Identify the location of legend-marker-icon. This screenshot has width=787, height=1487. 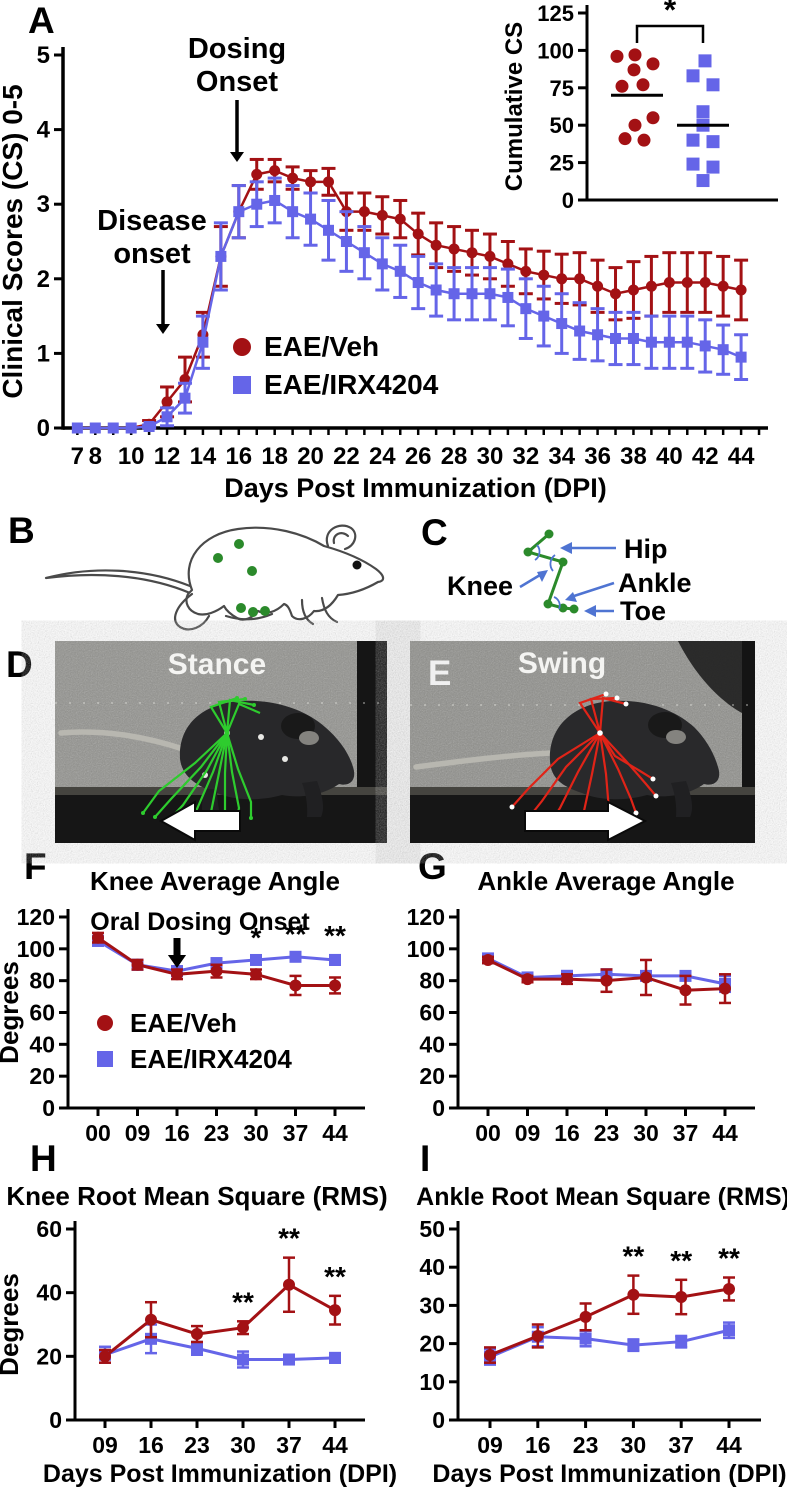
(105, 1023).